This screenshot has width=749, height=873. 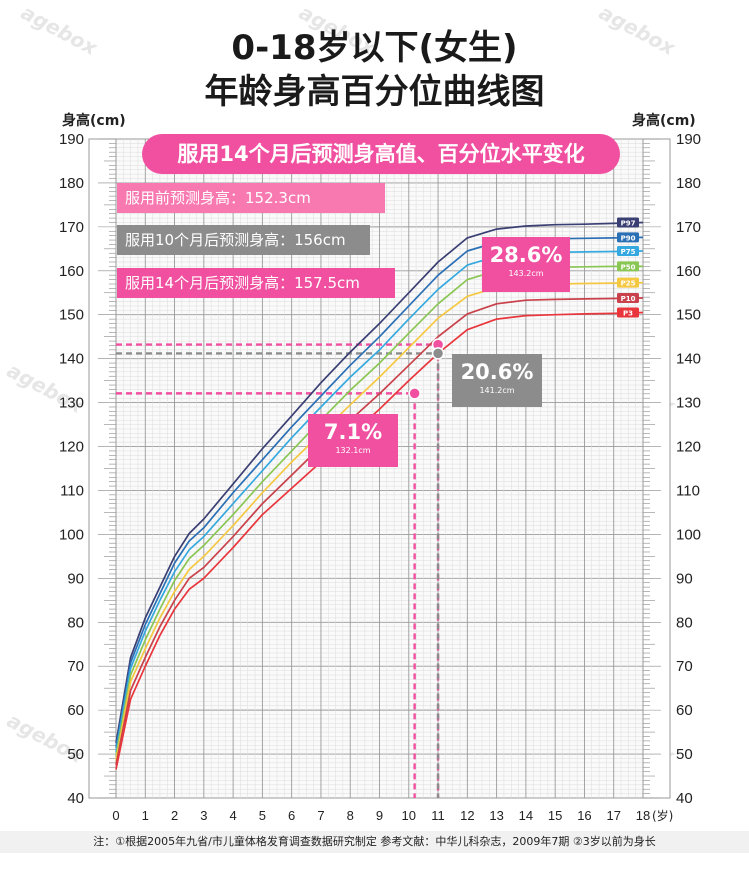 I want to click on y-tick-label-left: 170, so click(x=71, y=227).